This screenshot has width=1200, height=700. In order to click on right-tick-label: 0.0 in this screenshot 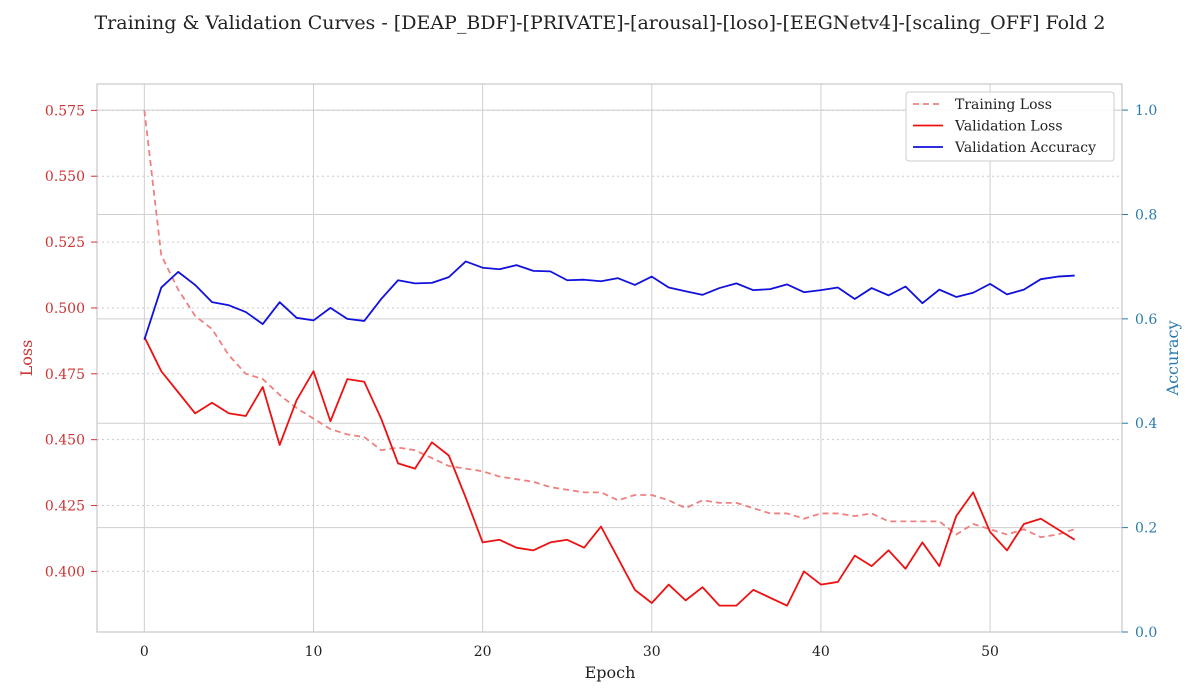, I will do `click(1146, 633)`.